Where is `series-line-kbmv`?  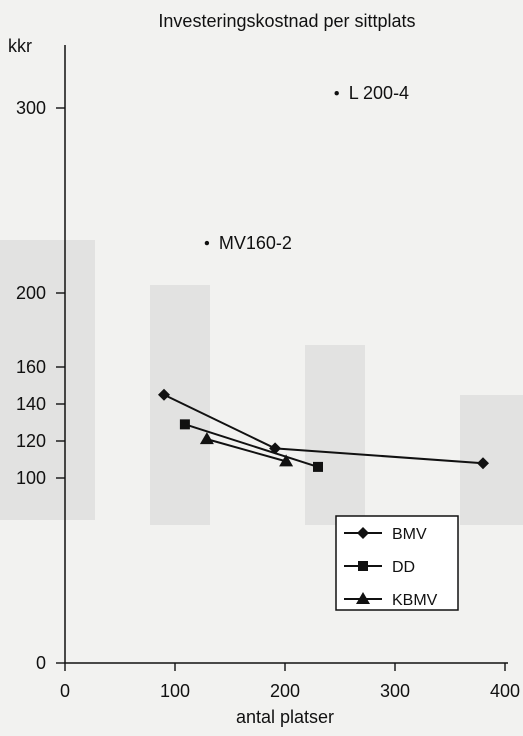
series-line-kbmv is located at coordinates (246, 450).